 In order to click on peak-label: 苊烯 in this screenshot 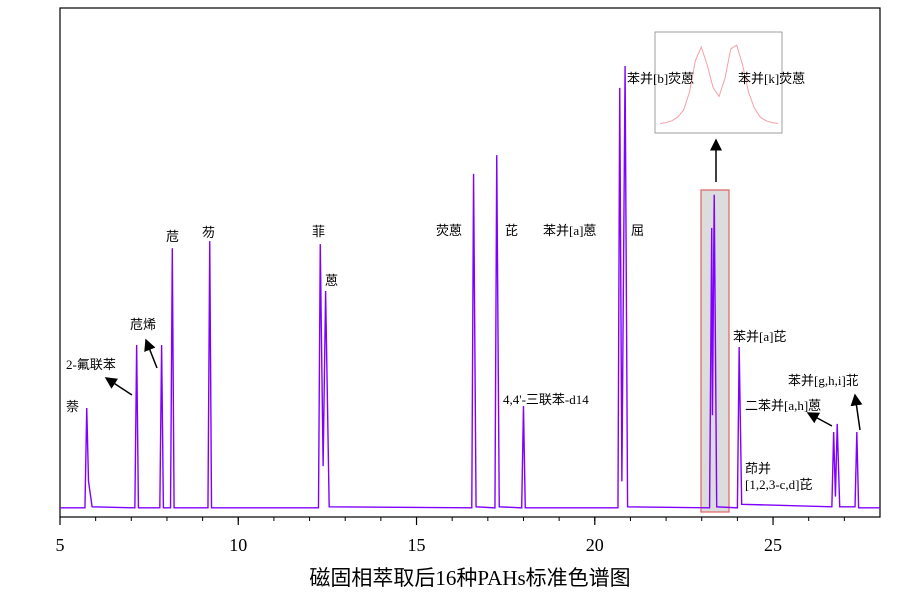, I will do `click(143, 324)`.